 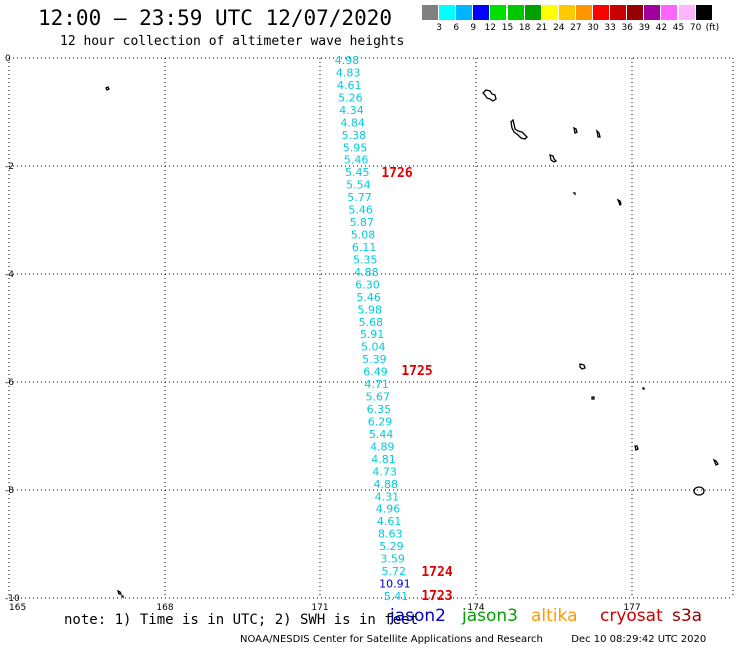 I want to click on wave-height-label: 8.63, so click(x=390, y=534).